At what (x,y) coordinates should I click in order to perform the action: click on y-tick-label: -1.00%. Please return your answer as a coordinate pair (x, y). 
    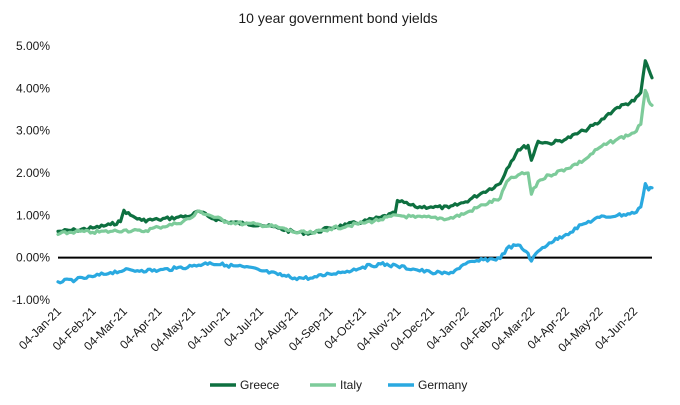
    Looking at the image, I should click on (31, 300).